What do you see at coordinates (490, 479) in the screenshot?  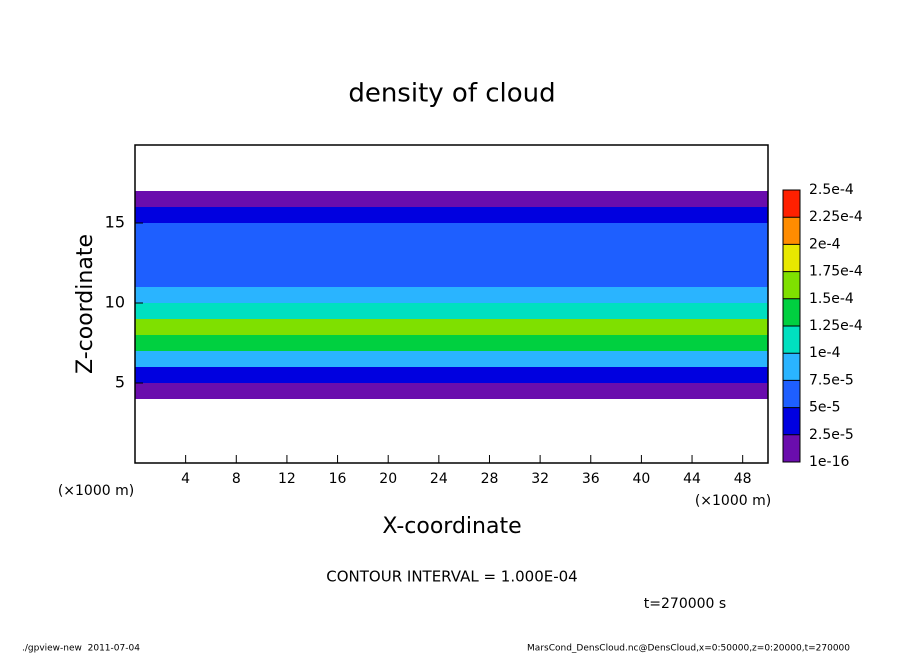 I see `x-tick-label: 28` at bounding box center [490, 479].